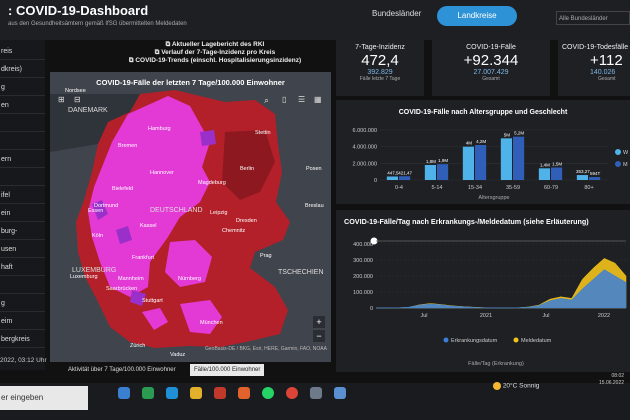 This screenshot has height=420, width=630. What do you see at coordinates (318, 99) in the screenshot?
I see `basemap-icon: ▦` at bounding box center [318, 99].